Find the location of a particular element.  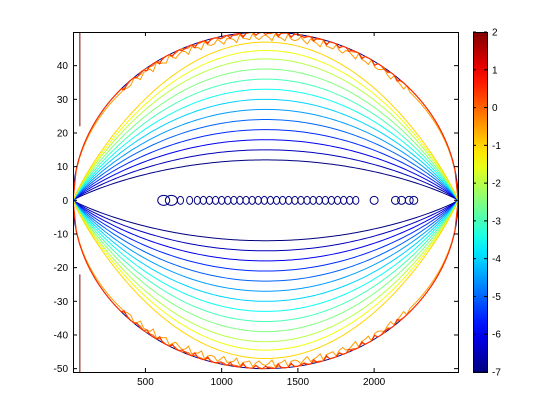

y-tick-label: -10 is located at coordinates (61, 234).